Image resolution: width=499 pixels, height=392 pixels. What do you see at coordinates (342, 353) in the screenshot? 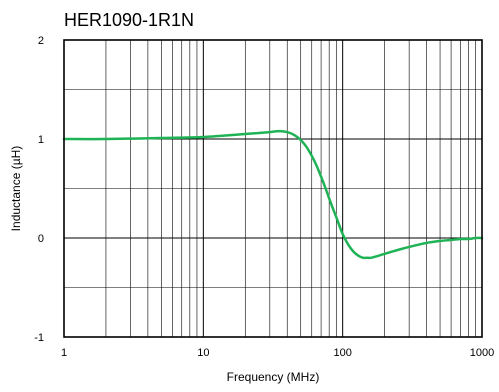
I see `x-tick-label: 100` at bounding box center [342, 353].